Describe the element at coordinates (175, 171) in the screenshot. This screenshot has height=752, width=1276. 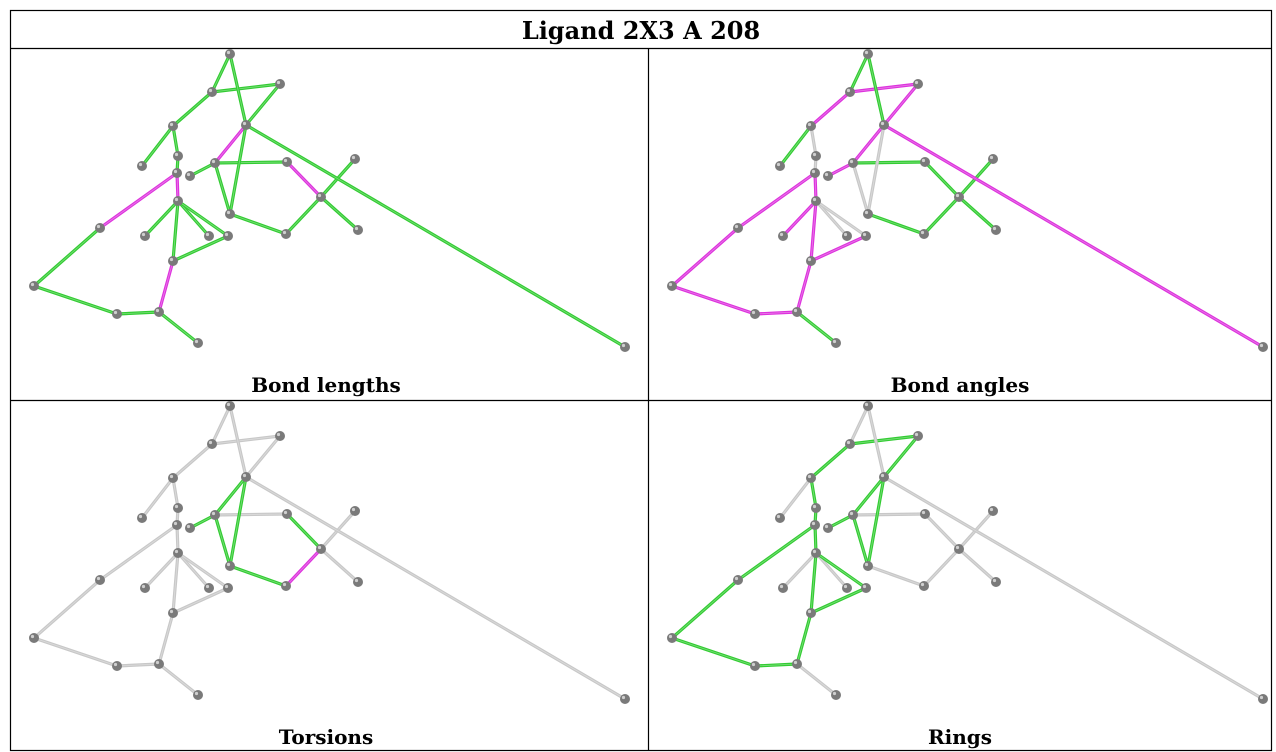
I see `atom-shine-a9` at that location.